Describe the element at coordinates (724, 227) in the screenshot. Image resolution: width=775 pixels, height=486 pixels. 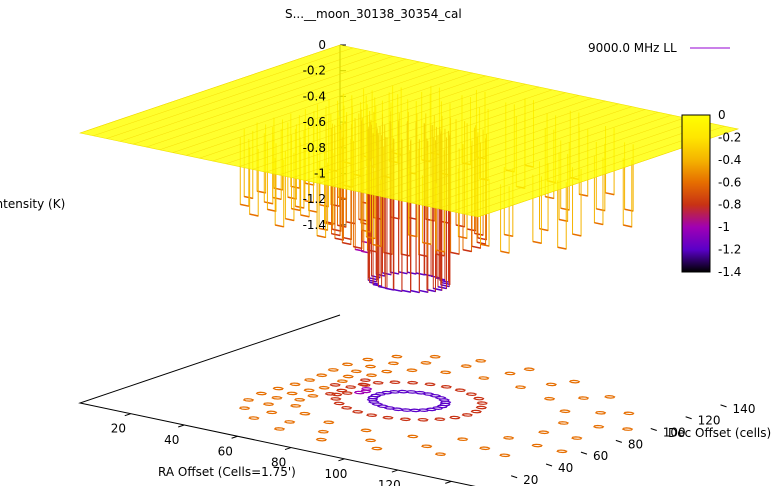
I see `colorbar-tick-label: -1` at that location.